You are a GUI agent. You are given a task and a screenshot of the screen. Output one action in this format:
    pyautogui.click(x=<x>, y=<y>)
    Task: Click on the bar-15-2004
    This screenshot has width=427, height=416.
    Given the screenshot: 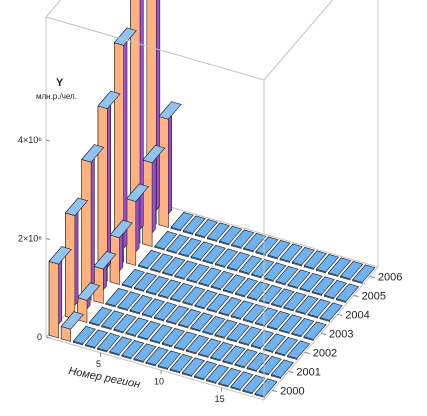 What is the action you would take?
    pyautogui.click(x=295, y=301)
    